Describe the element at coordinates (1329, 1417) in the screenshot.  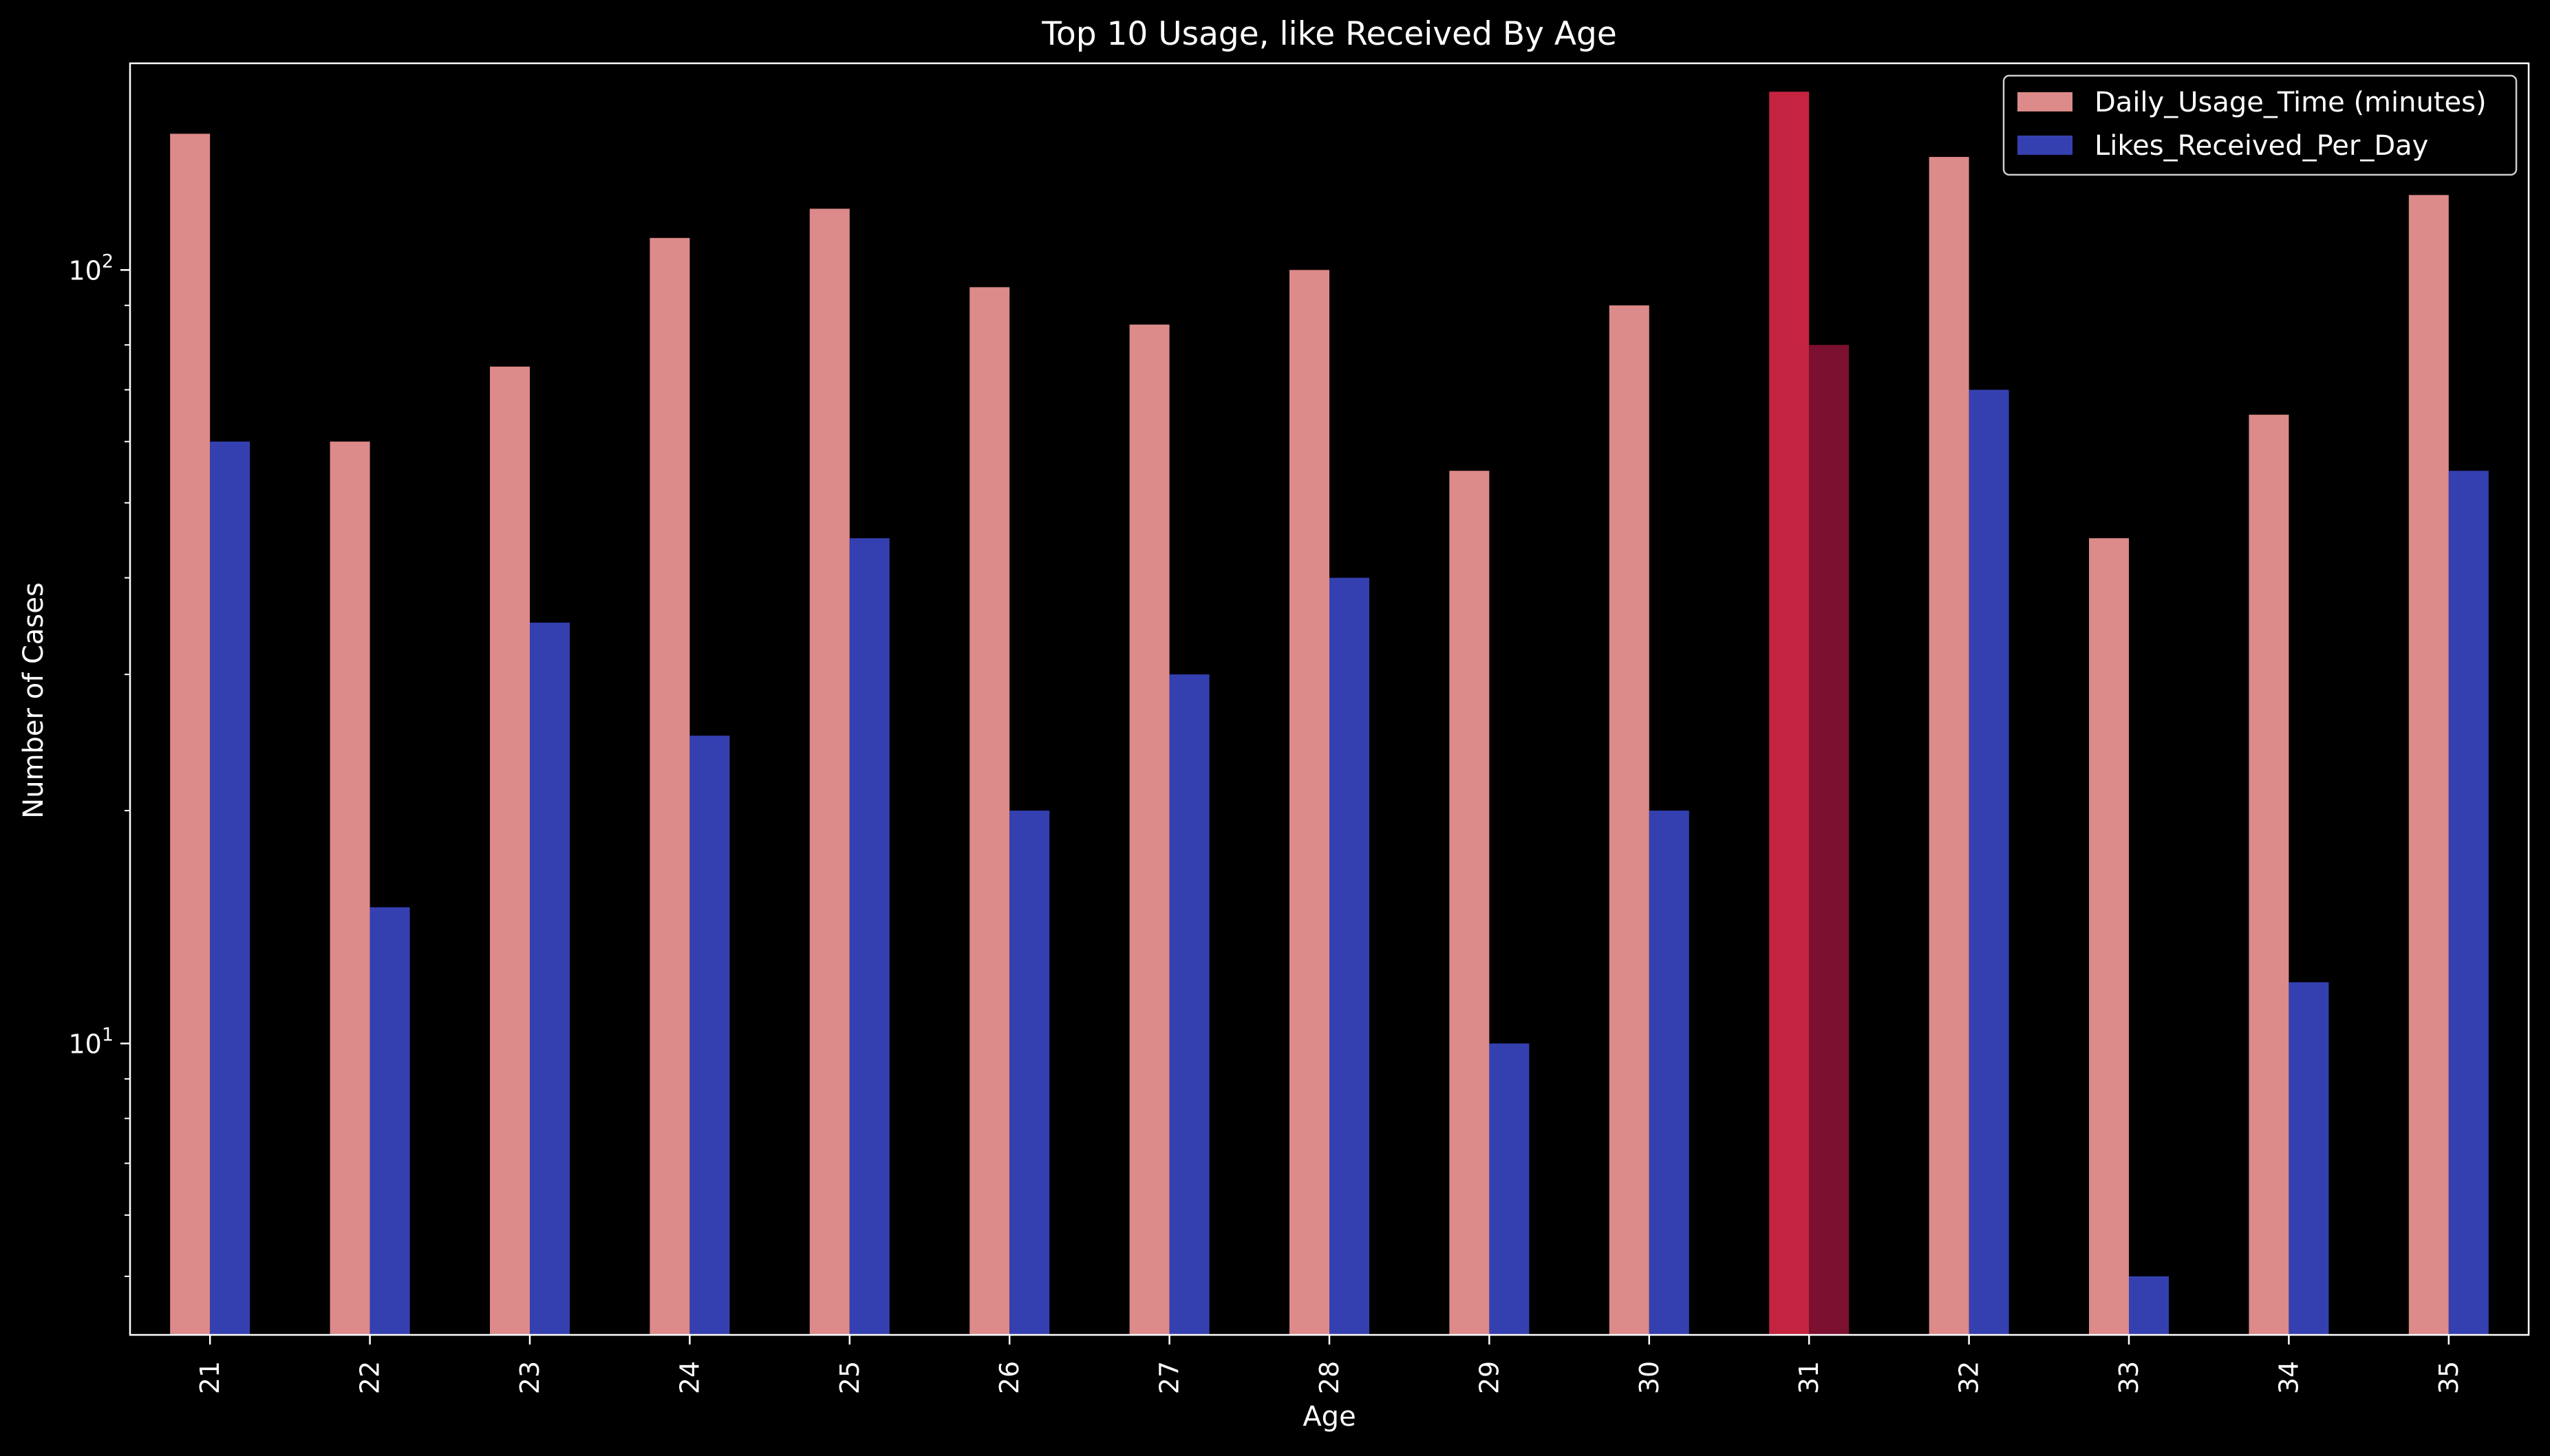
I see `x-axis-label: Age` at that location.